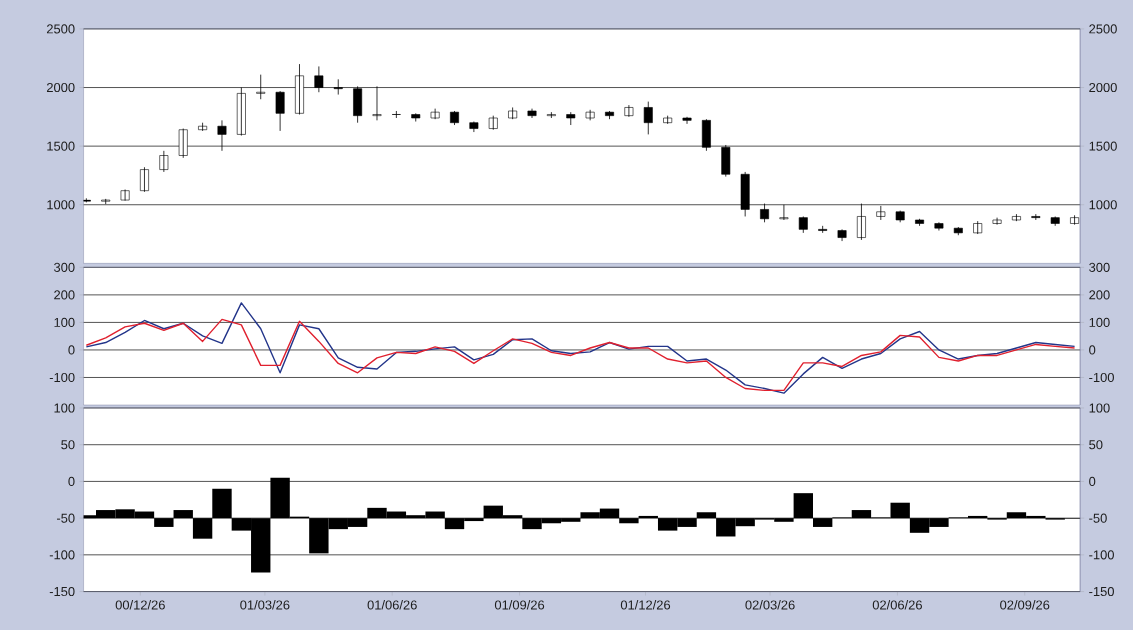 This screenshot has width=1133, height=630. Describe the element at coordinates (897, 604) in the screenshot. I see `x-tick-label: 02/06/26` at that location.